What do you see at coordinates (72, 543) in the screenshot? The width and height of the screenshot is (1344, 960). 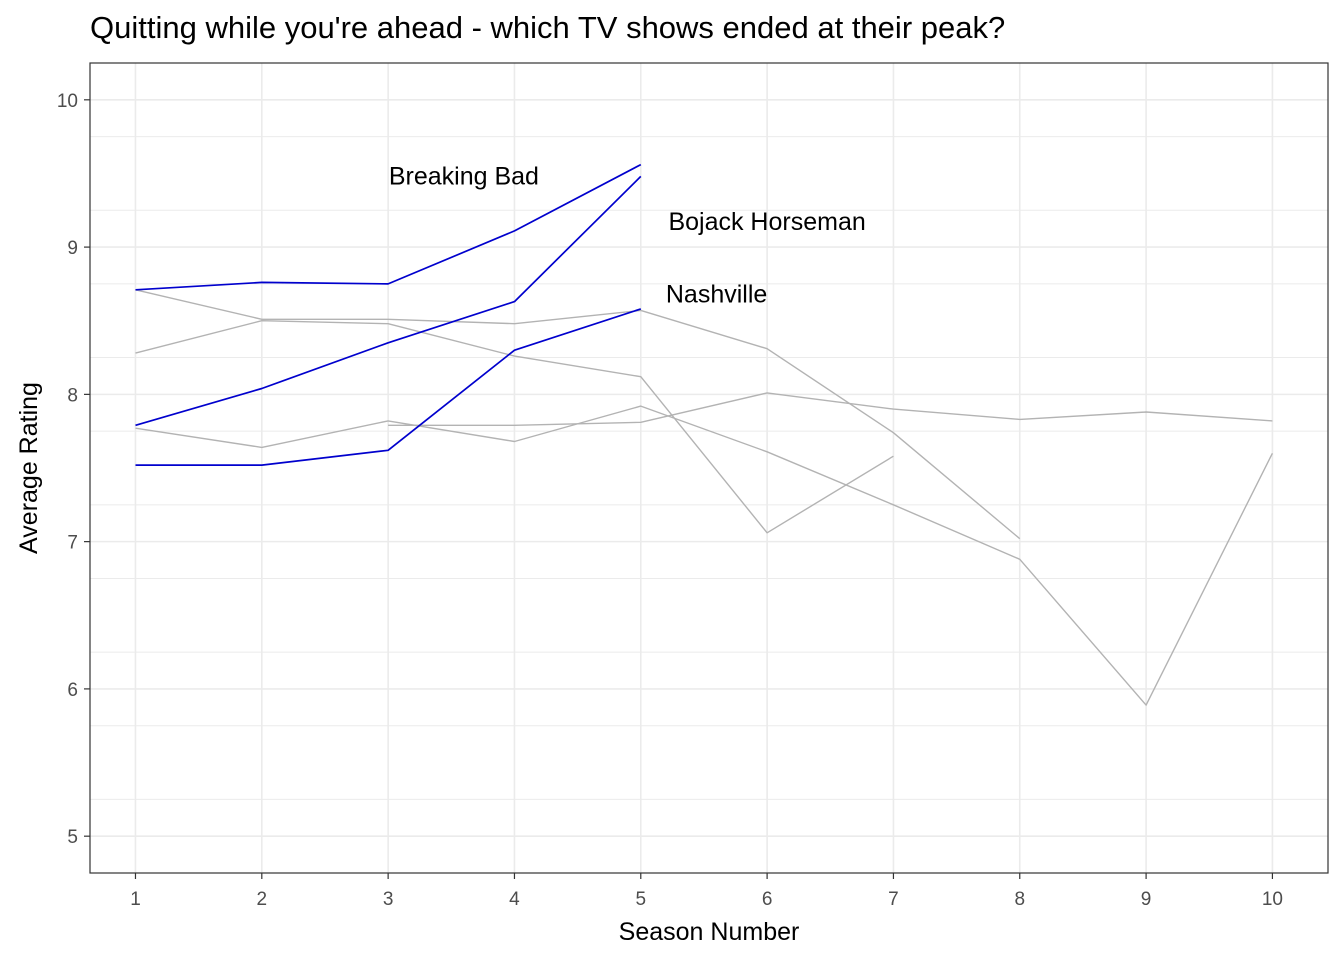 I see `y-tick-label: 7` at bounding box center [72, 543].